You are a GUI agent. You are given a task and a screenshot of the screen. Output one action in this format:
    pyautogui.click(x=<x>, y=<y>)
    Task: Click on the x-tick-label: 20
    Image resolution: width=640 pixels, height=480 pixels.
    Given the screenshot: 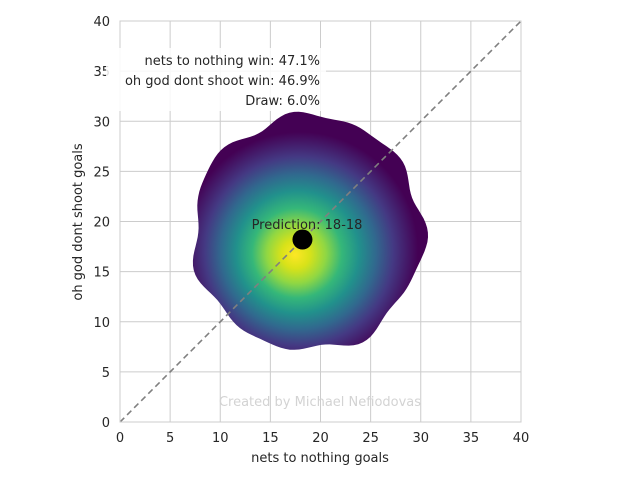 What is the action you would take?
    pyautogui.click(x=320, y=438)
    